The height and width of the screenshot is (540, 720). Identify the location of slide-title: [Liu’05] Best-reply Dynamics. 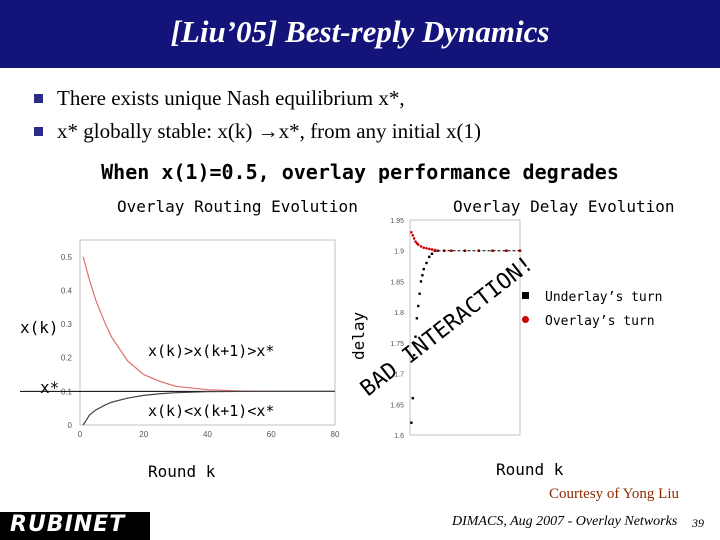
(360, 31).